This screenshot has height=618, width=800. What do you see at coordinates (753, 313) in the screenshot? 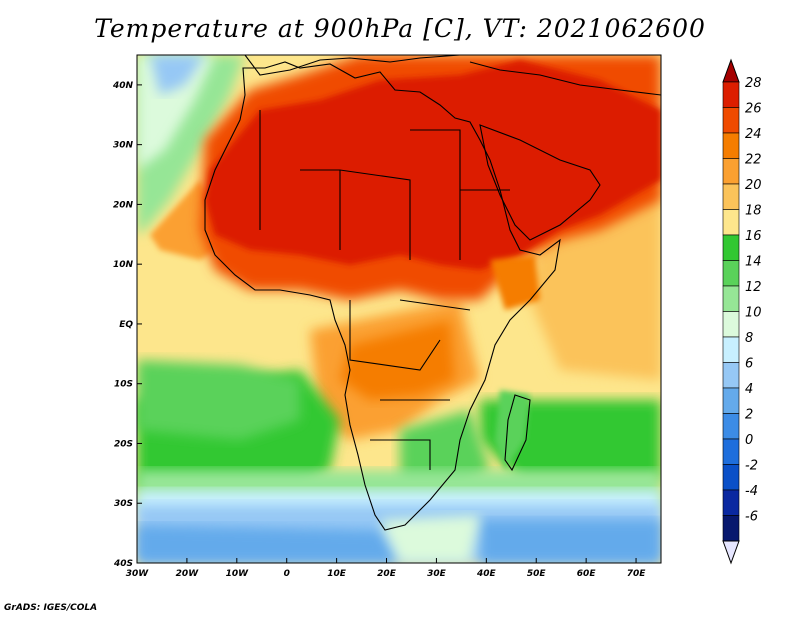
I see `colorbar-label: 10` at bounding box center [753, 313].